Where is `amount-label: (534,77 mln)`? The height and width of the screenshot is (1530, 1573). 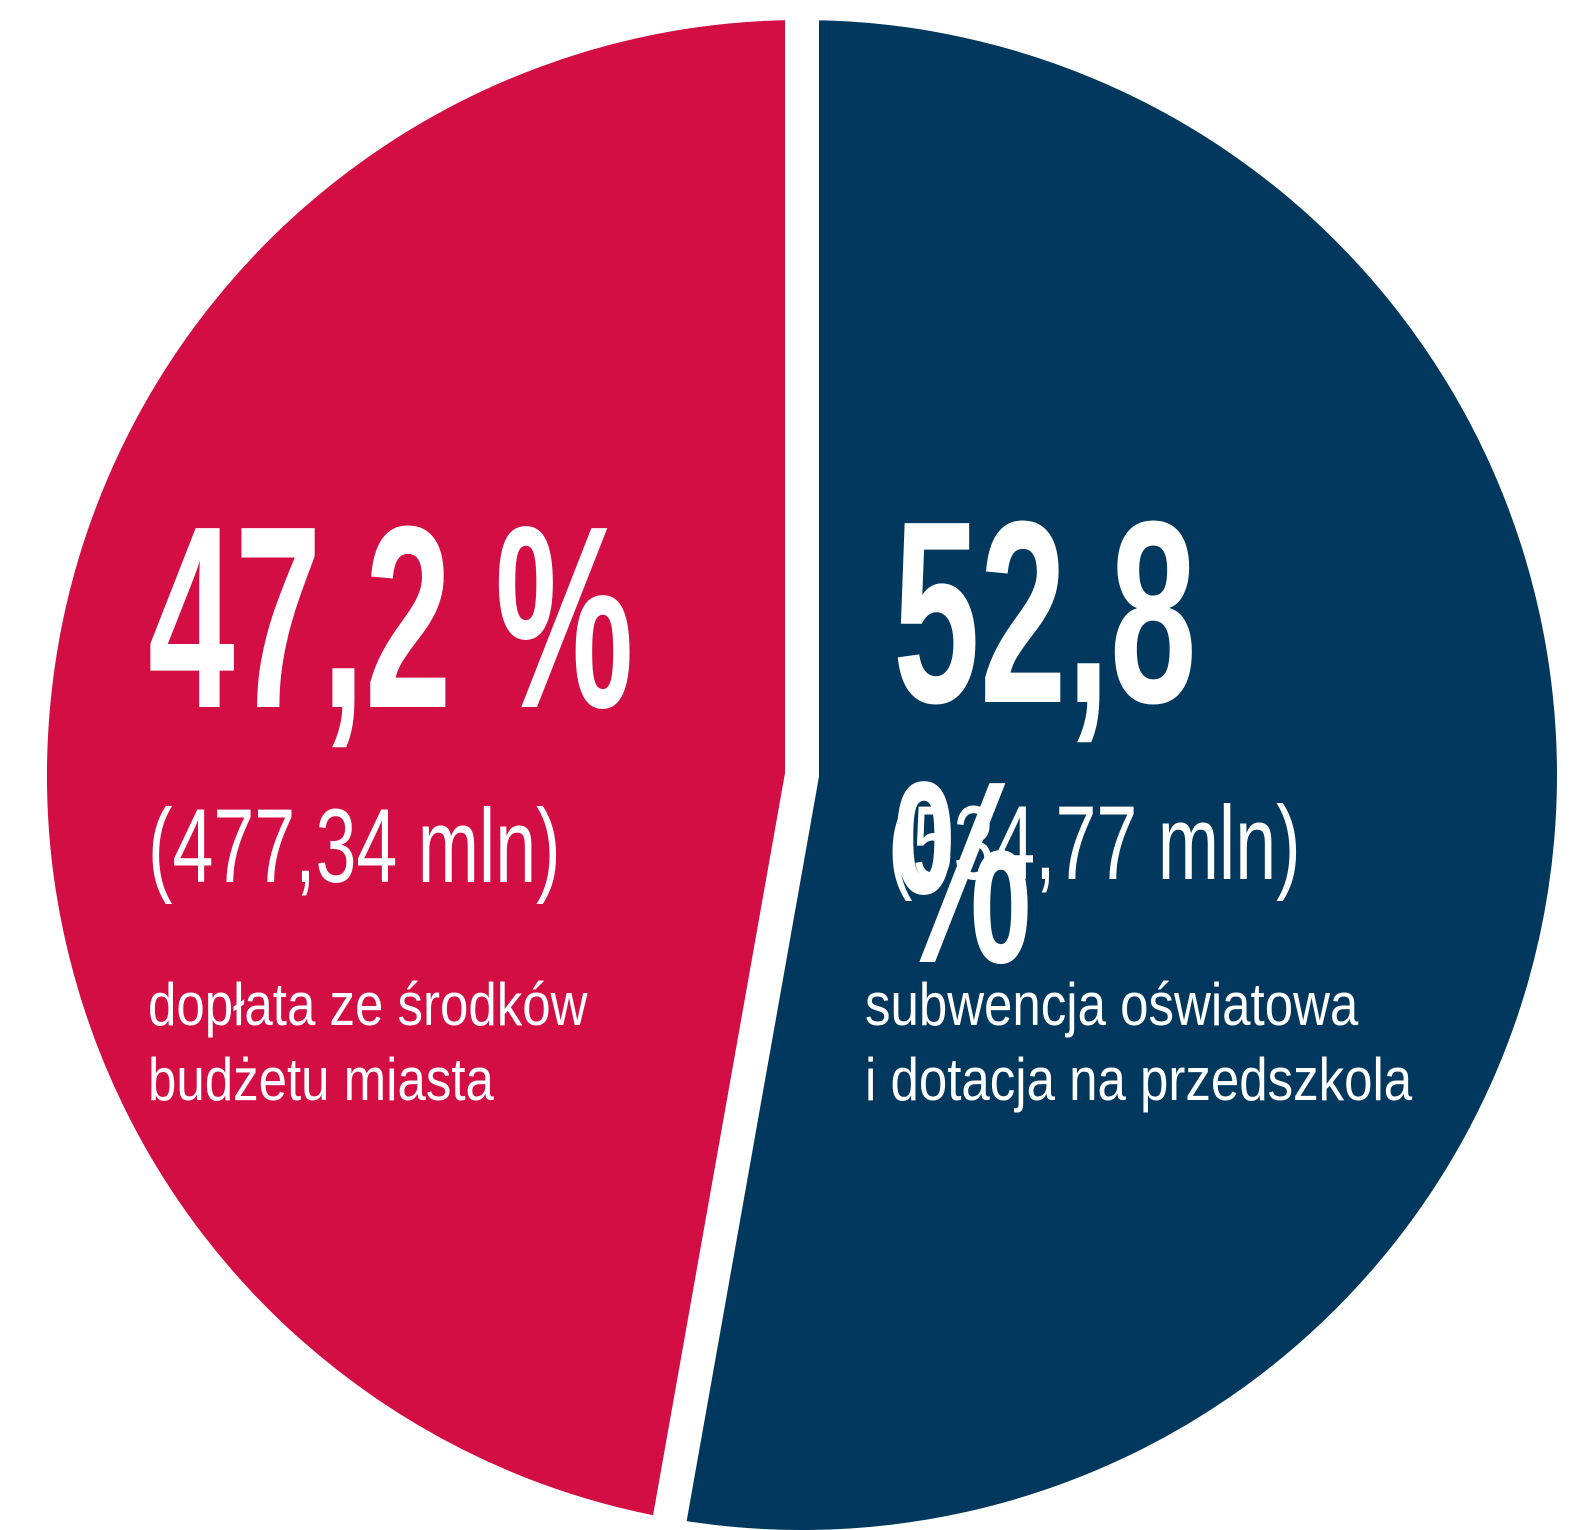
amount-label: (534,77 mln) is located at coordinates (1094, 843).